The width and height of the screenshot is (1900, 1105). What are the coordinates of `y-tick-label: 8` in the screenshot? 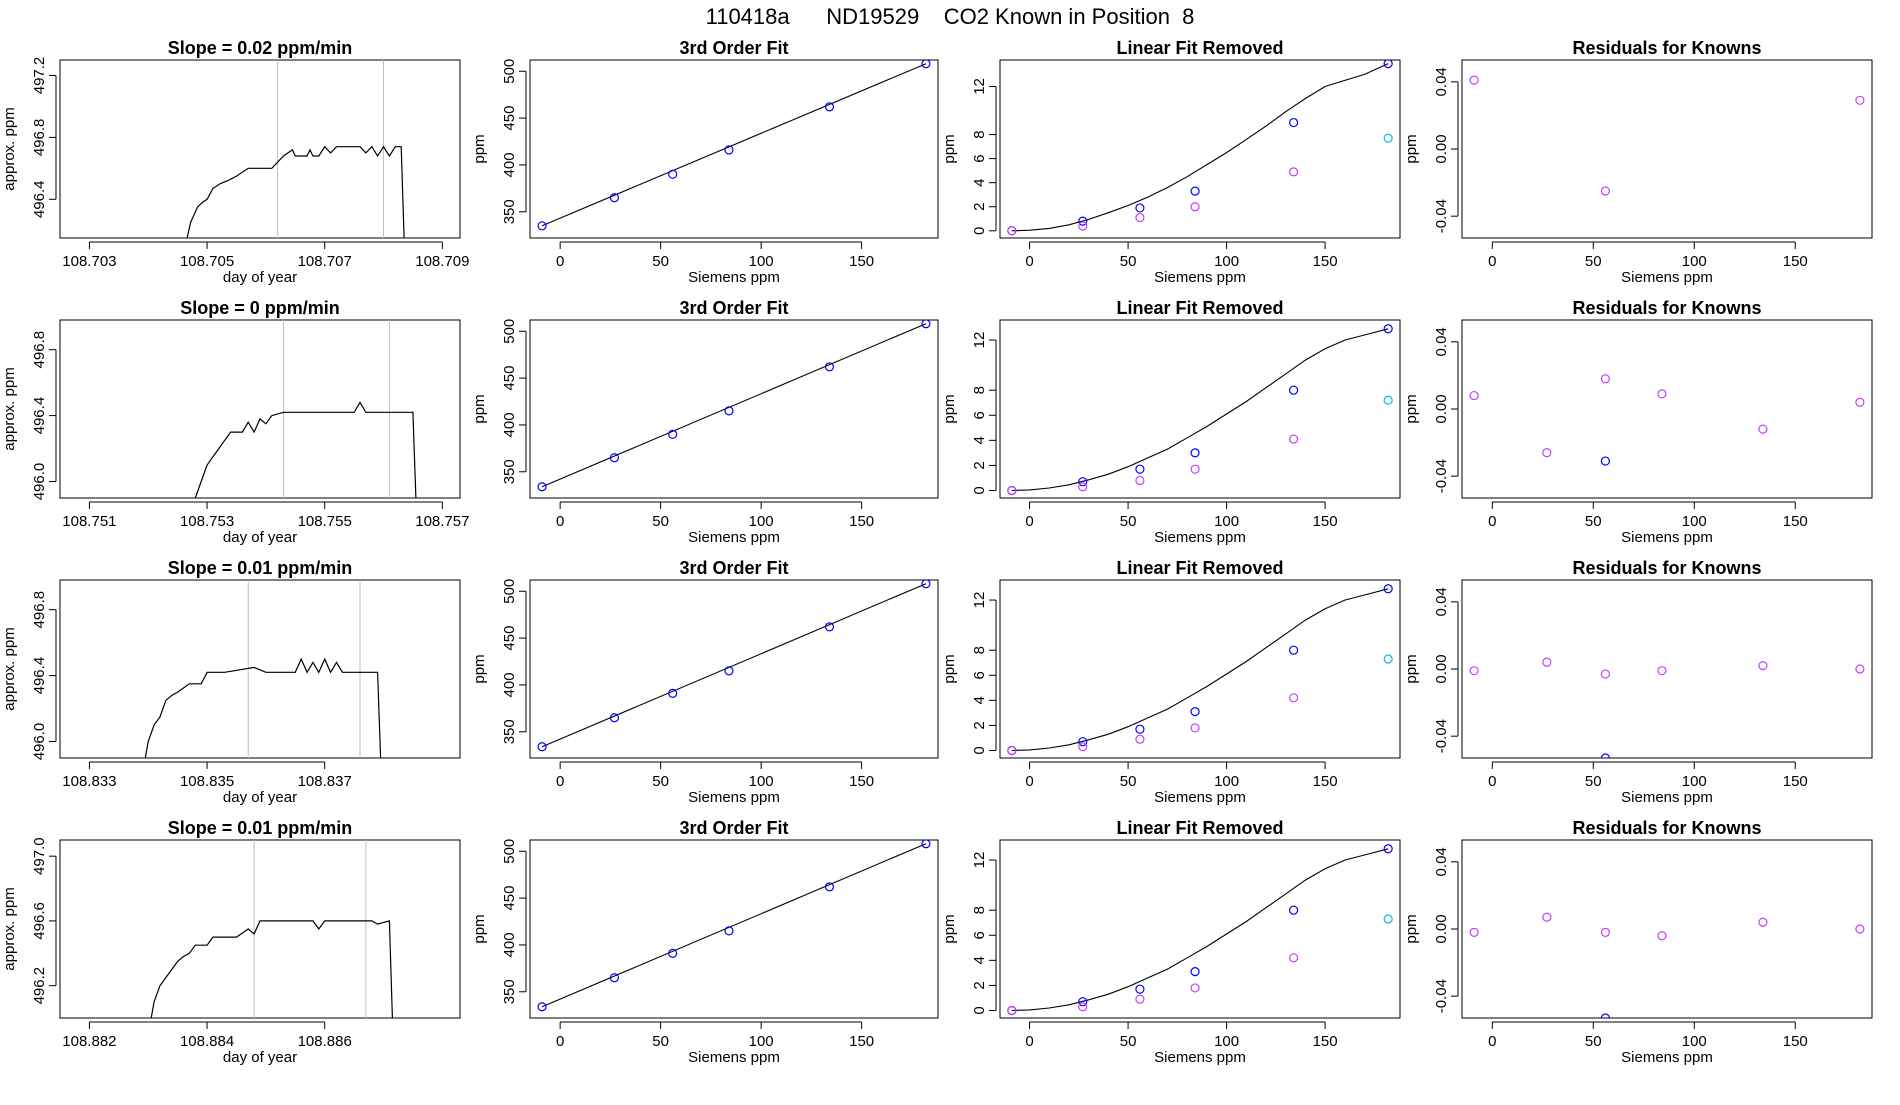 It's located at (979, 390).